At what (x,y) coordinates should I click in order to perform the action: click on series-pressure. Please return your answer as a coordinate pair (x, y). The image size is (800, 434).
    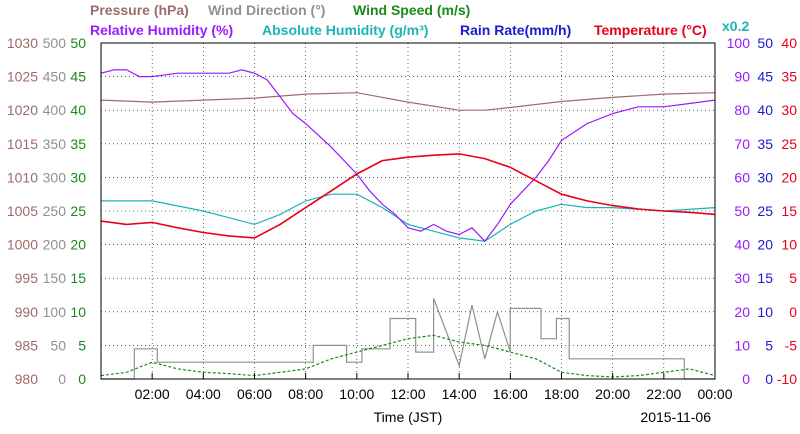
    Looking at the image, I should click on (408, 101).